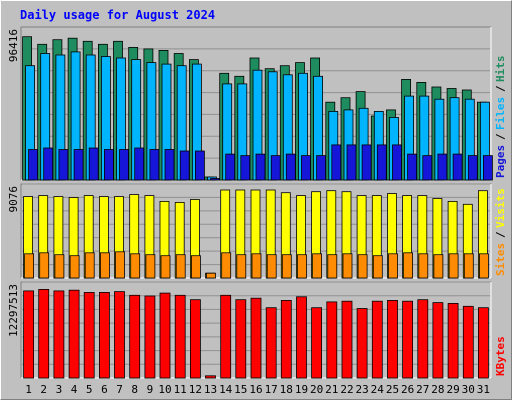  Describe the element at coordinates (378, 389) in the screenshot. I see `day-label-24: 24` at that location.